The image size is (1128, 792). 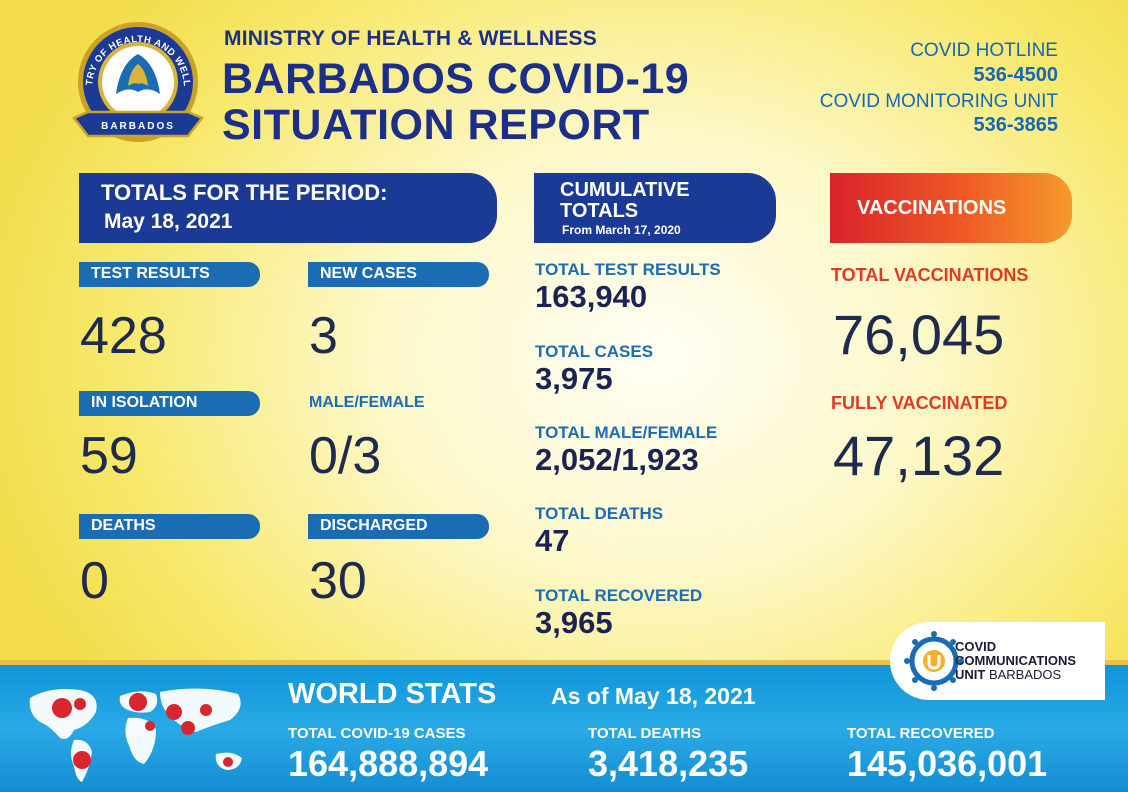 I want to click on in-isolation-value: 59, so click(x=109, y=456).